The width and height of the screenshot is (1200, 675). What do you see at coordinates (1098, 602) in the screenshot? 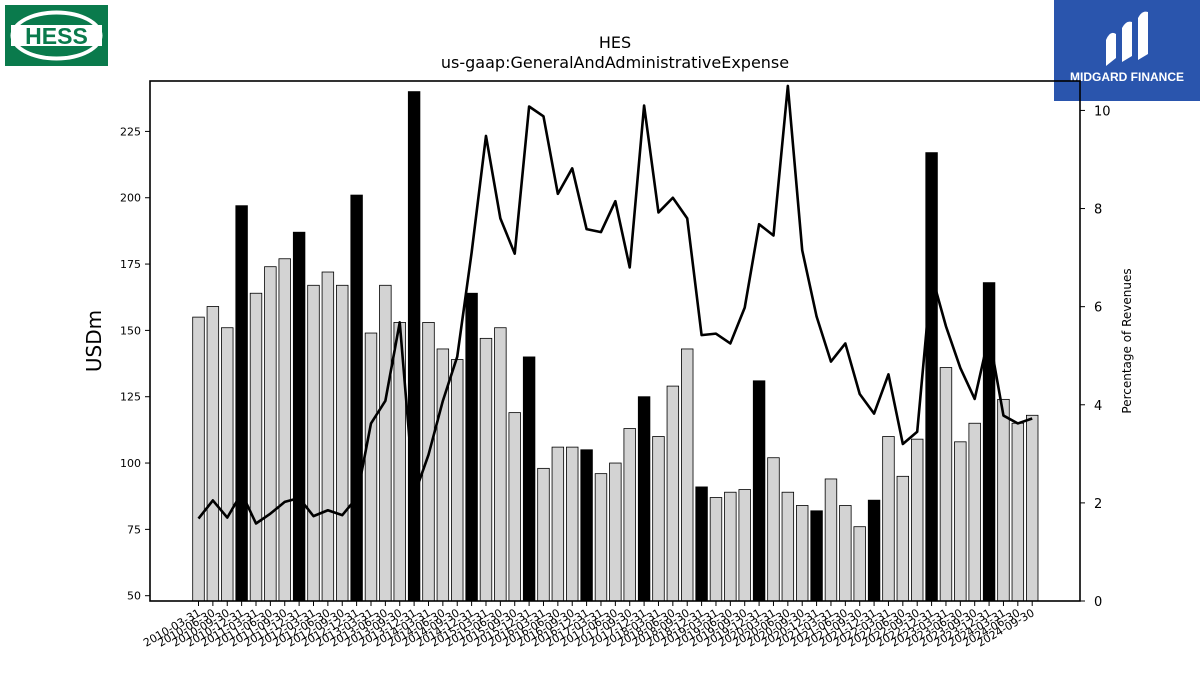
I see `y2-tick-label: 0` at bounding box center [1098, 602].